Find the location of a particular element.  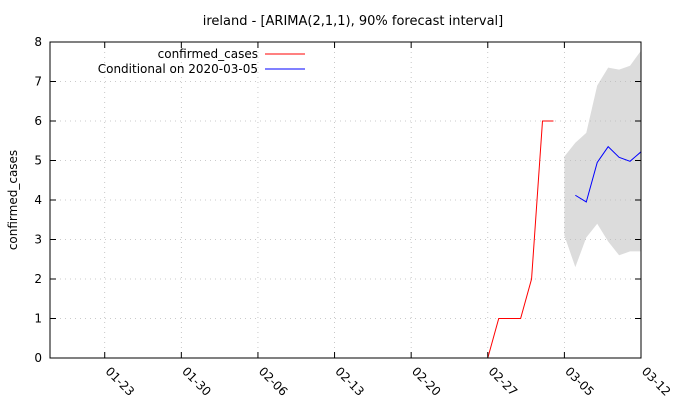

forecast-interval-band is located at coordinates (602, 159).